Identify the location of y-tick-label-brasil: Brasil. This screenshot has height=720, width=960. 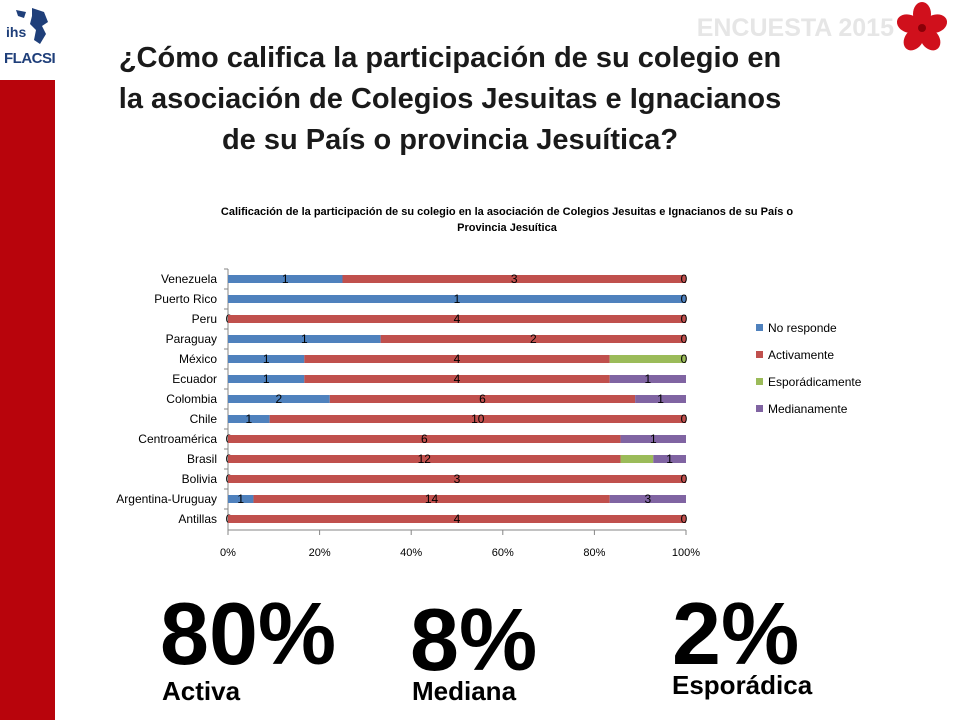
(202, 459).